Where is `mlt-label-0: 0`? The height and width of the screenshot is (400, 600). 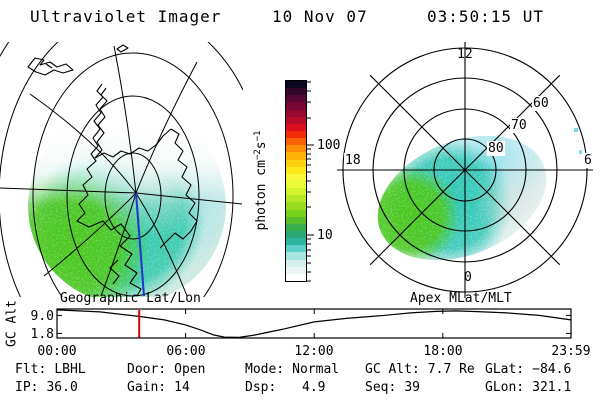
mlt-label-0: 0 is located at coordinates (468, 277).